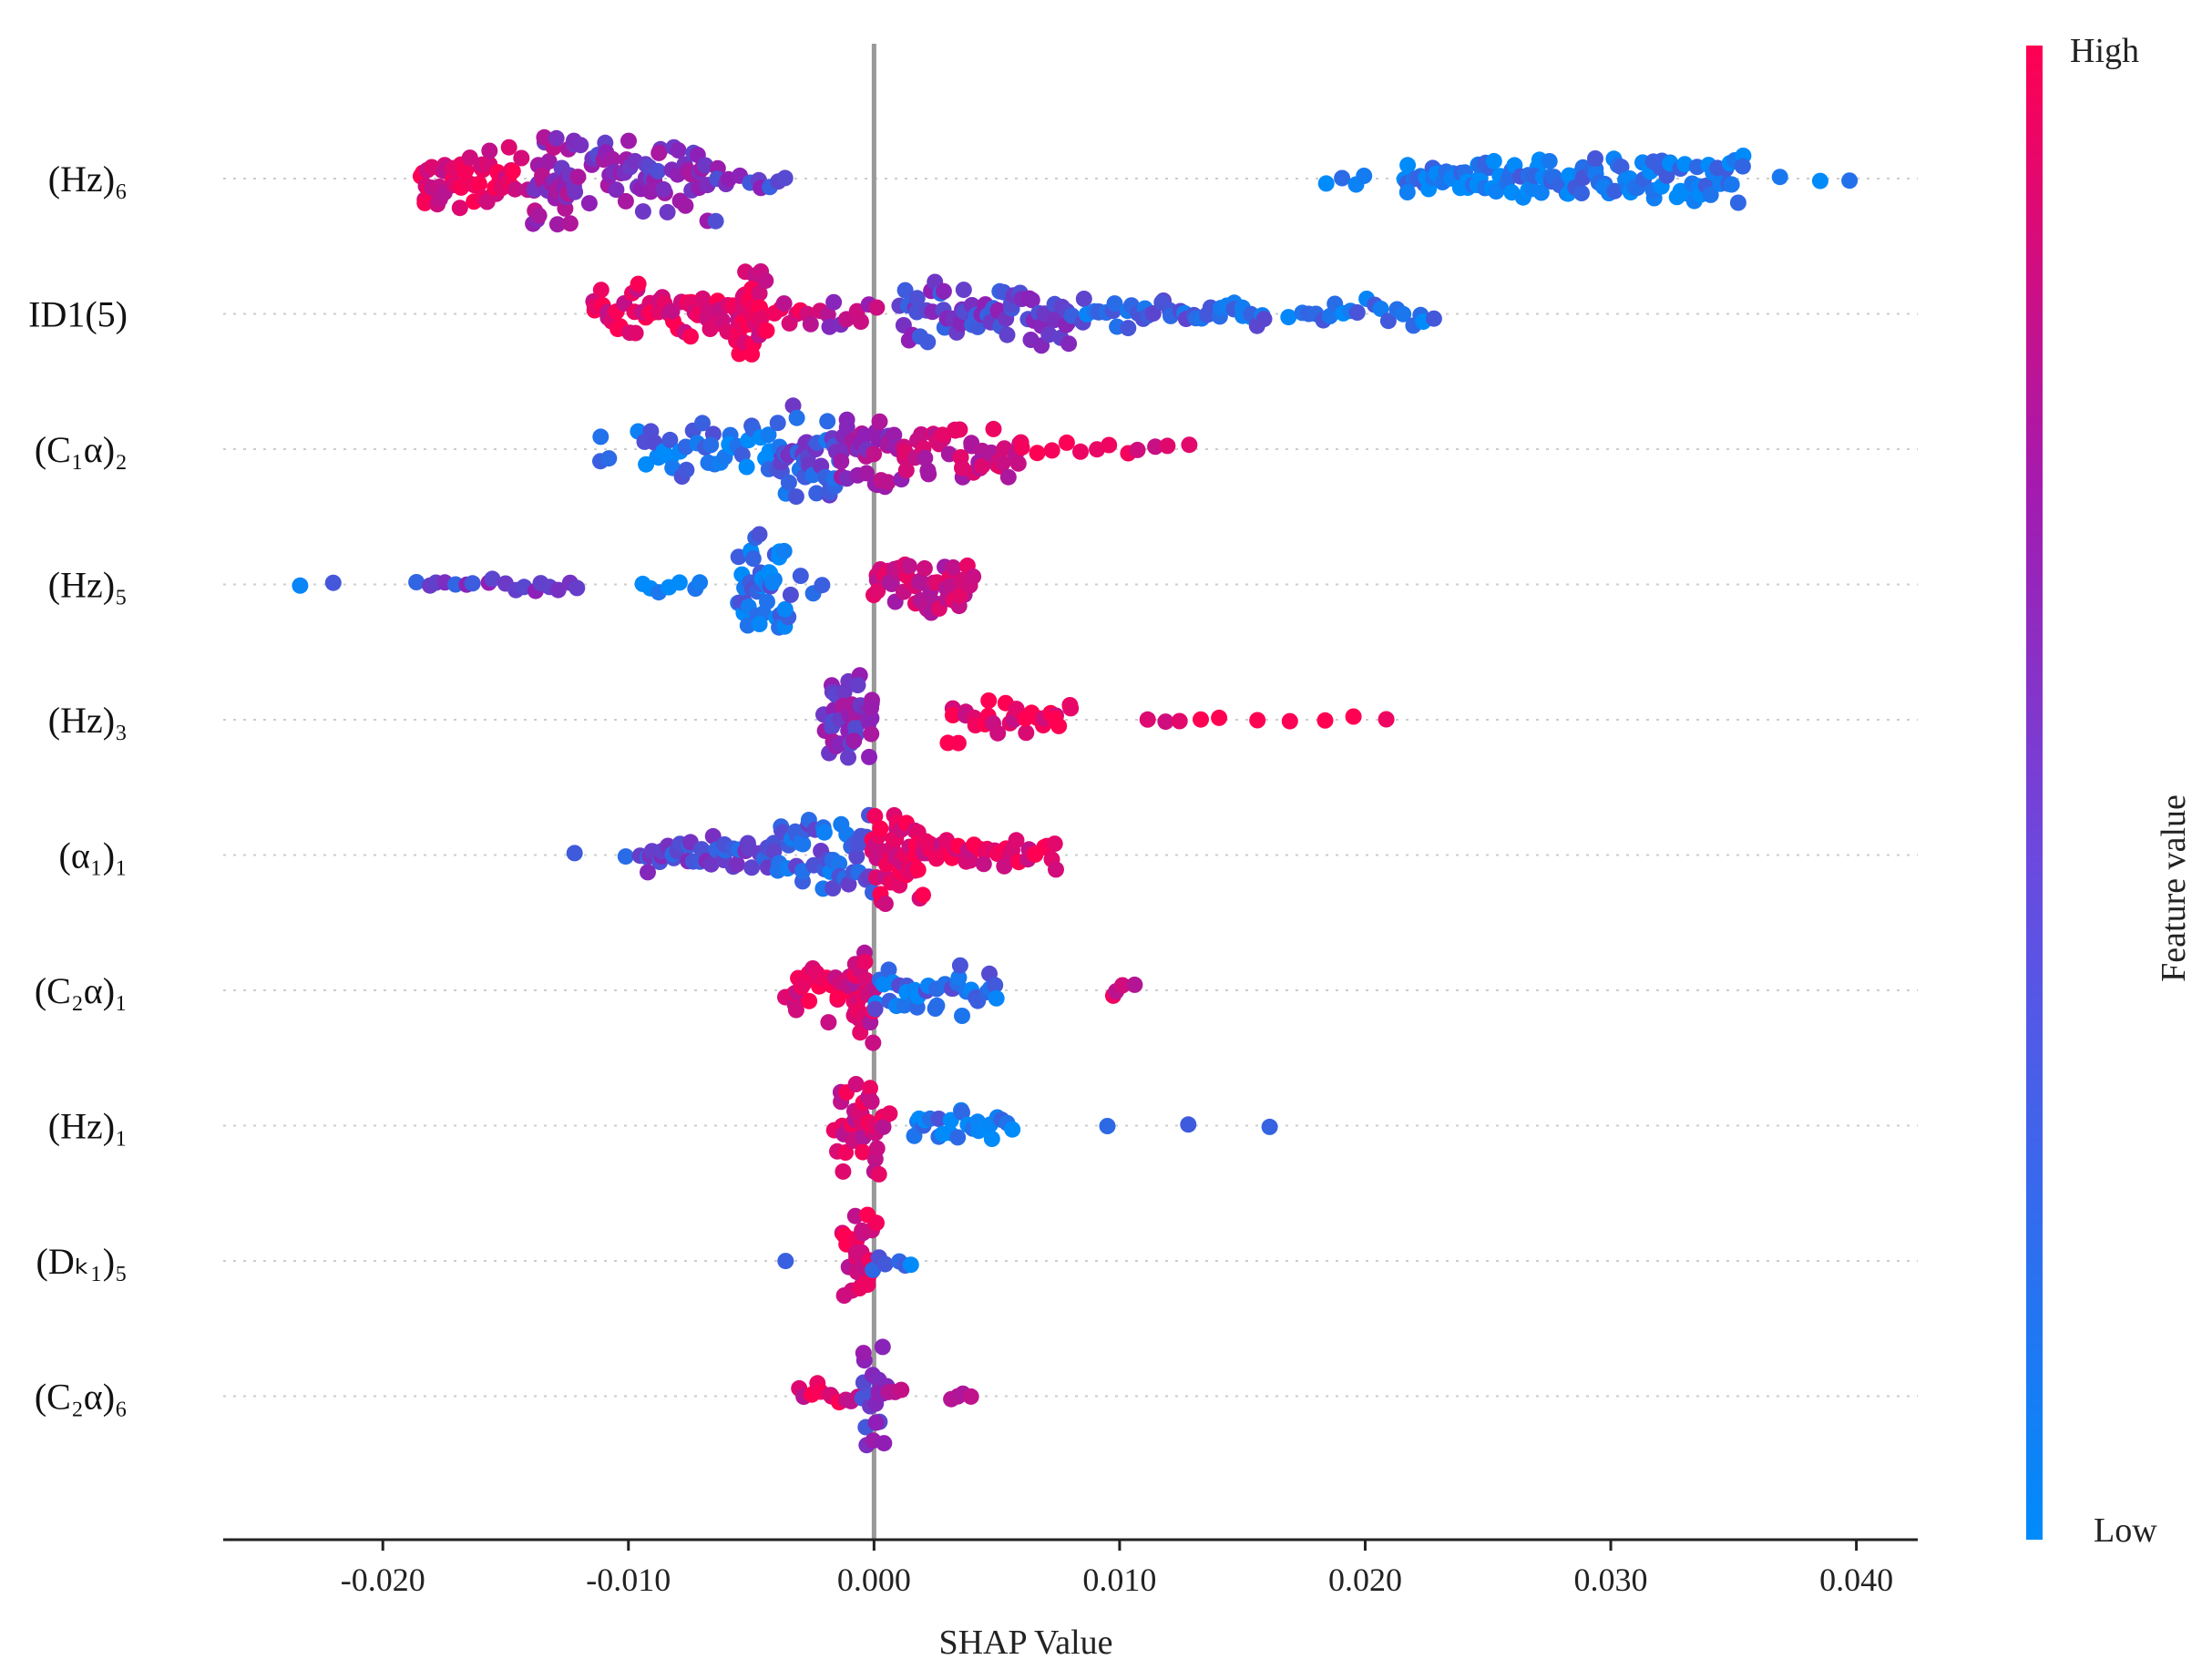 This screenshot has height=1680, width=2192. What do you see at coordinates (81, 991) in the screenshot?
I see `feature-label-6: (C₂α)₁` at bounding box center [81, 991].